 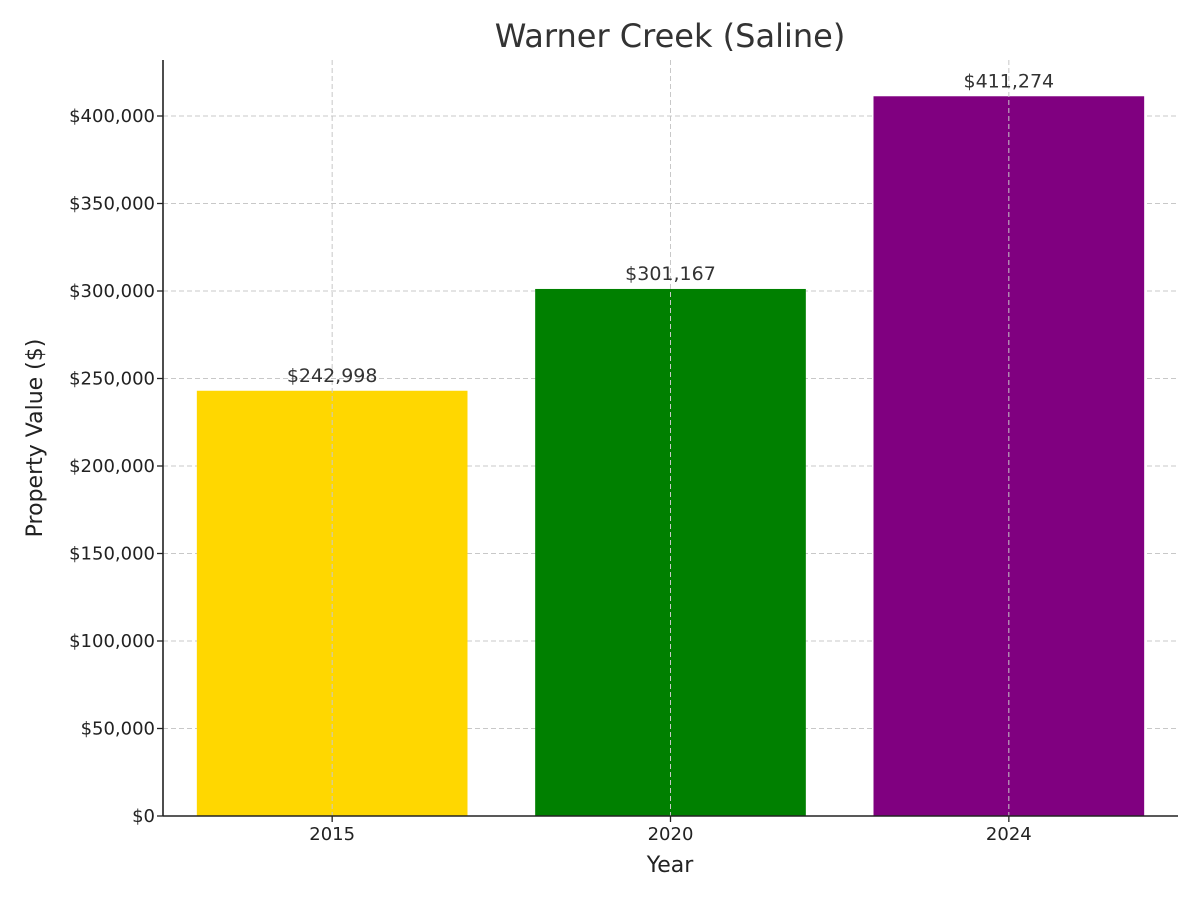 I want to click on y-tick-label: $200,000, so click(x=112, y=466).